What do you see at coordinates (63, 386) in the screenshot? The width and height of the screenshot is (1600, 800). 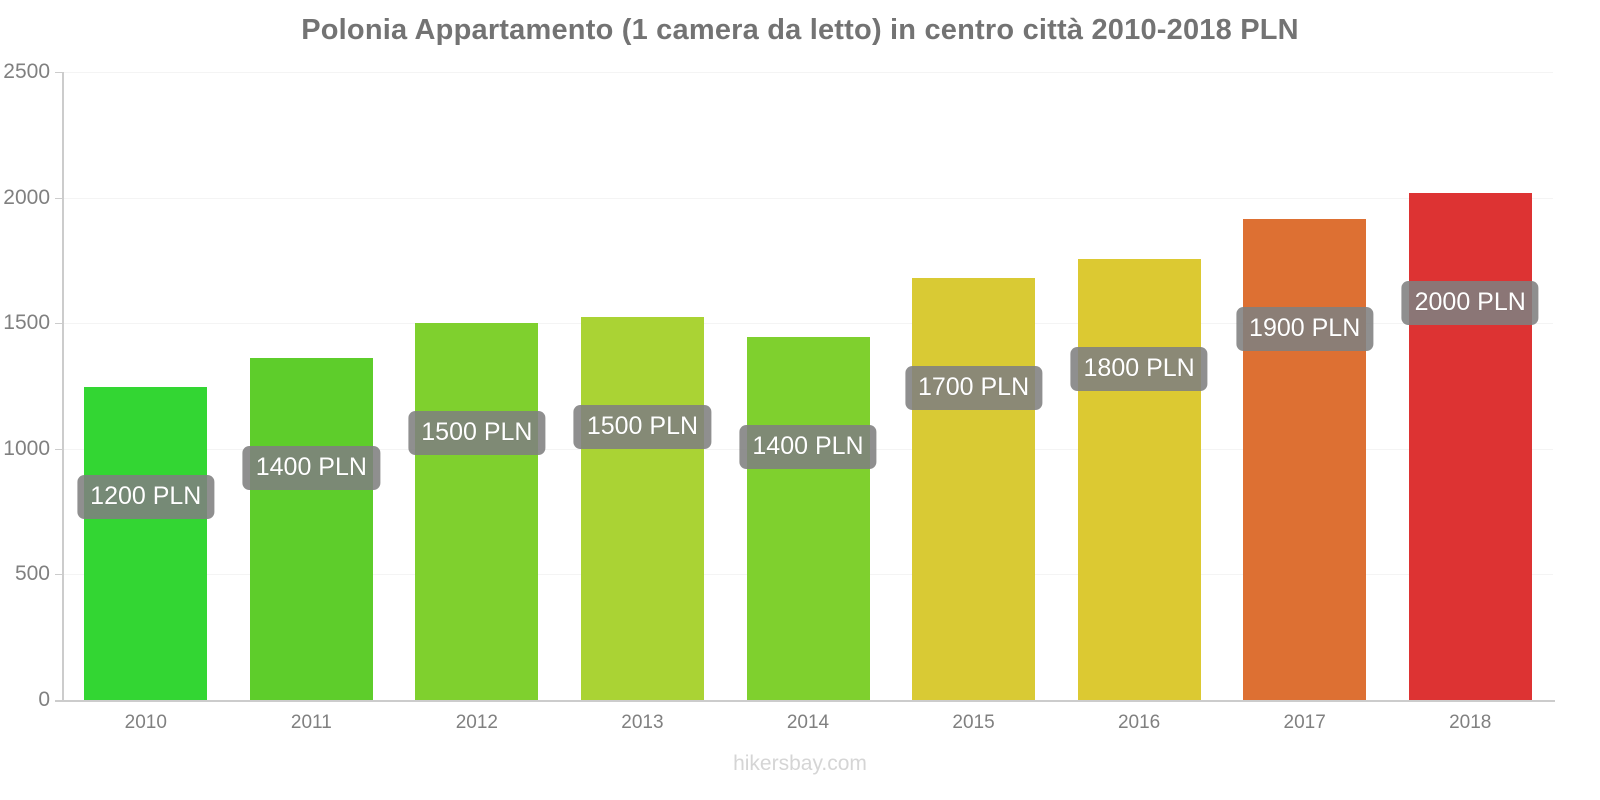 I see `y-axis-line` at bounding box center [63, 386].